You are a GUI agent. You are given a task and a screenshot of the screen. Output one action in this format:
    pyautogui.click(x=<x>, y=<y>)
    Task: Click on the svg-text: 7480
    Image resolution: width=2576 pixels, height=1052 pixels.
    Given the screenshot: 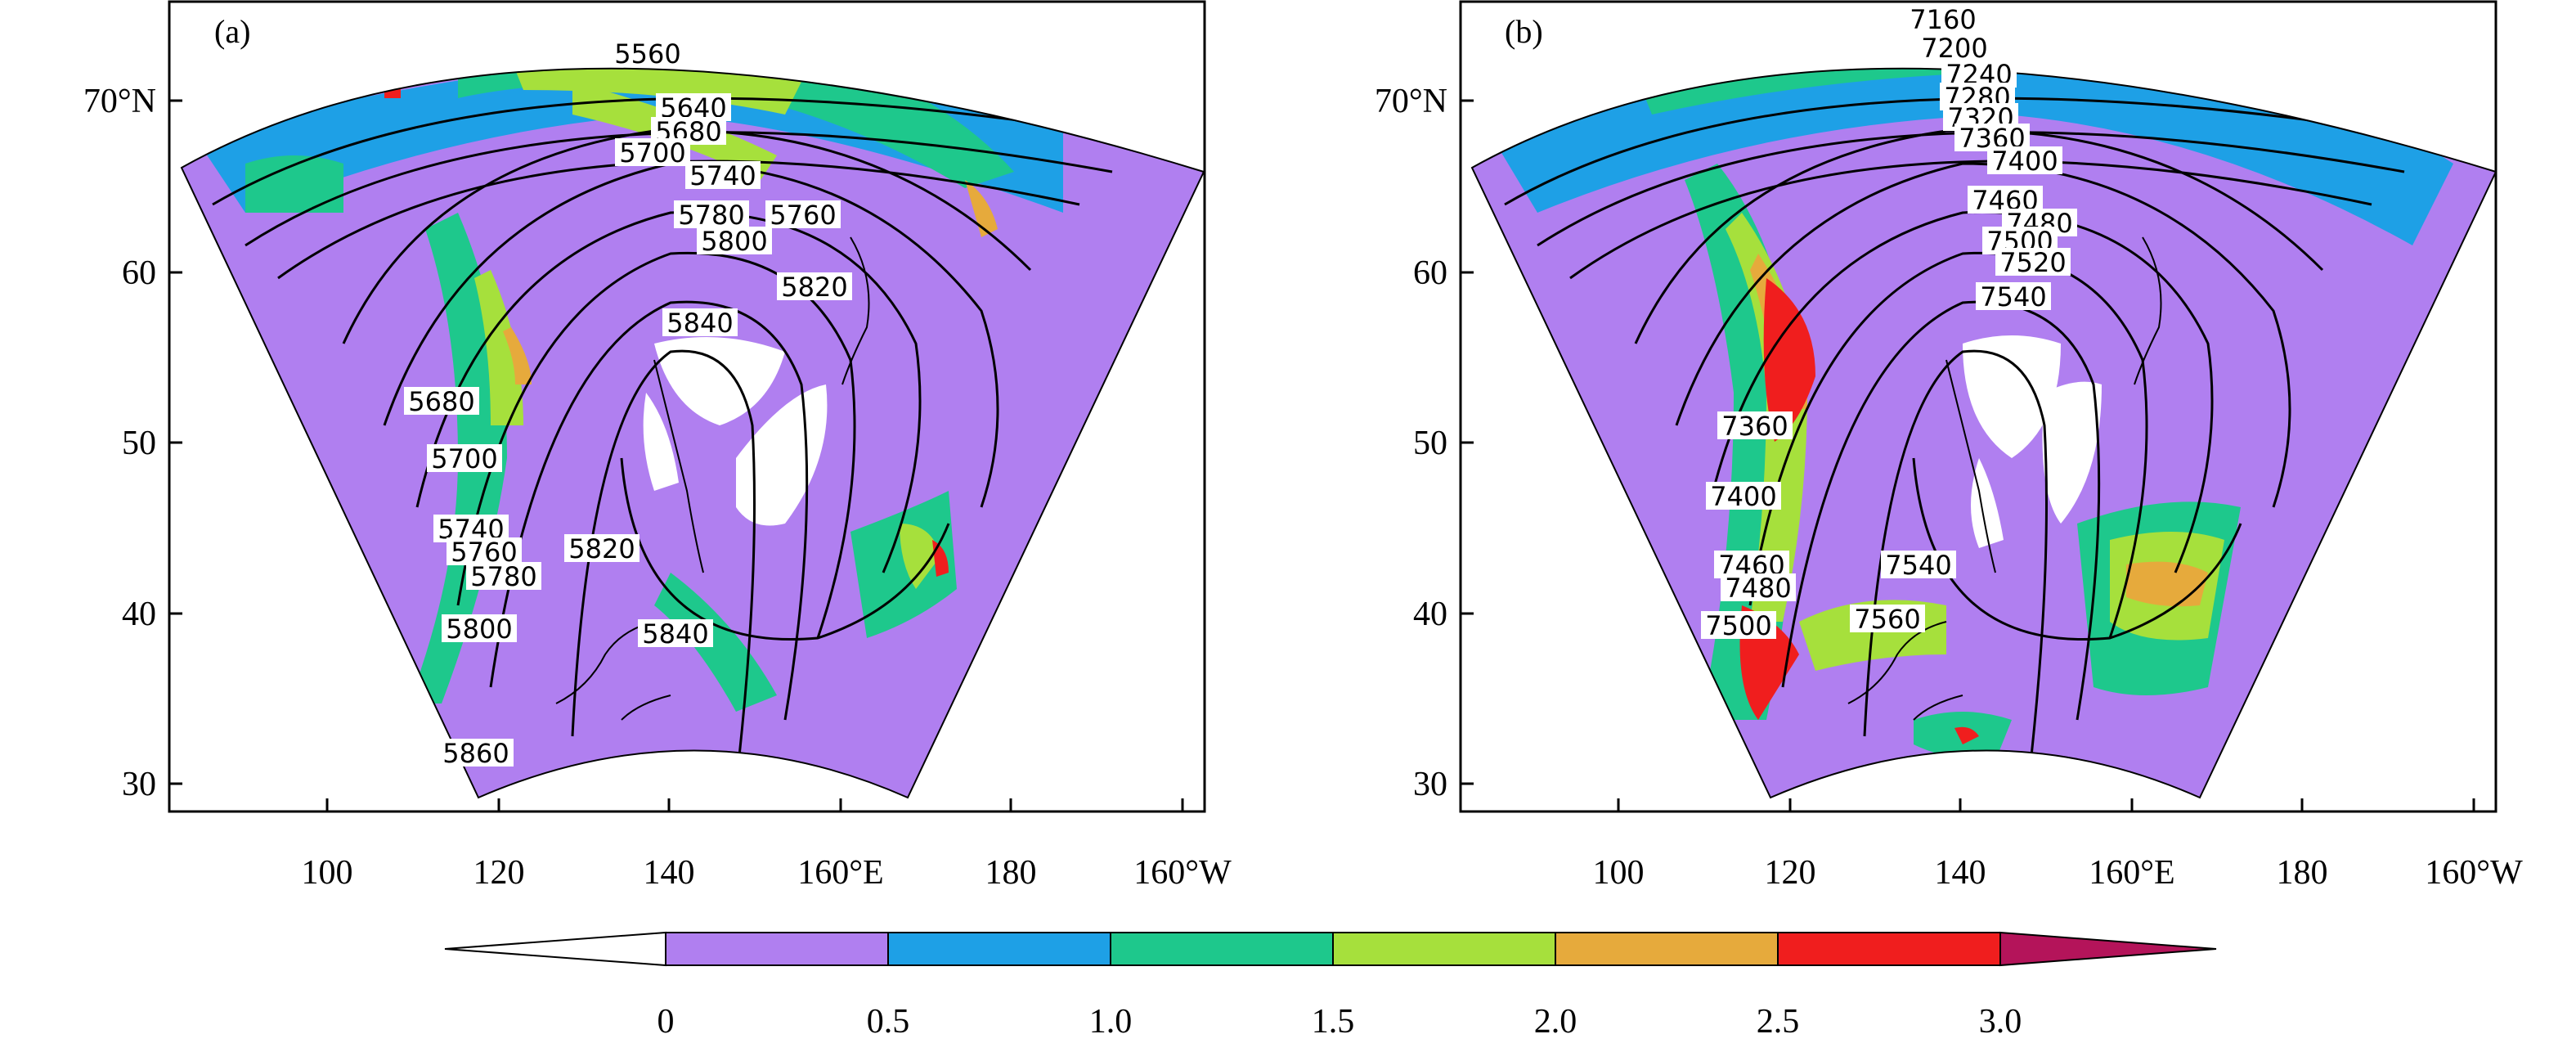 What is the action you would take?
    pyautogui.click(x=1758, y=588)
    